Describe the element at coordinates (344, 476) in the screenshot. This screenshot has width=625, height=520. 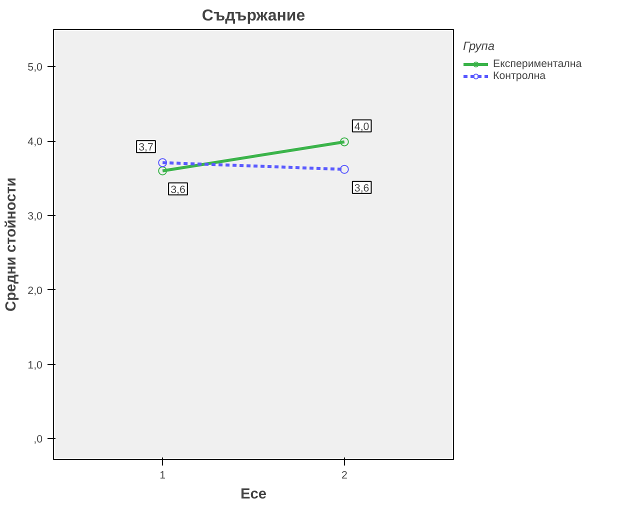
I see `x-tick-label: 2` at that location.